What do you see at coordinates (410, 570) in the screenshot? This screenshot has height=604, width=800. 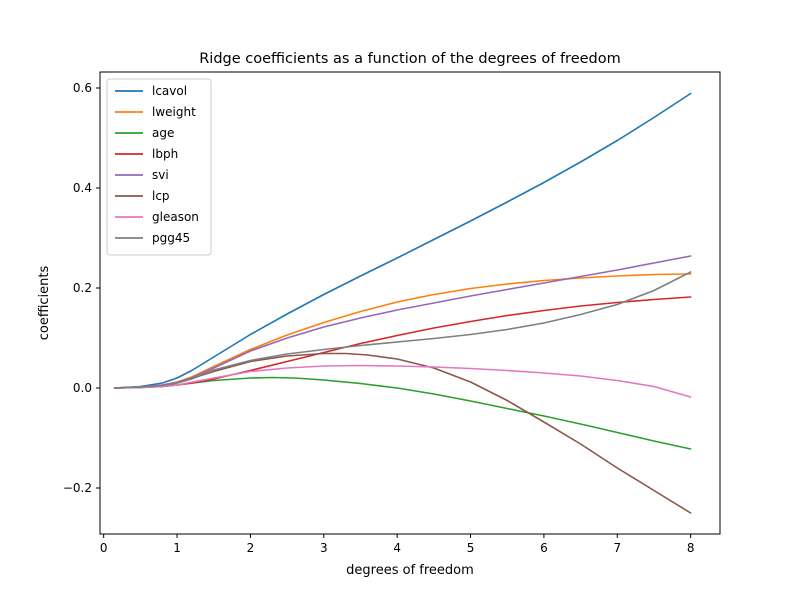 I see `x-axis-label: degrees of freedom` at bounding box center [410, 570].